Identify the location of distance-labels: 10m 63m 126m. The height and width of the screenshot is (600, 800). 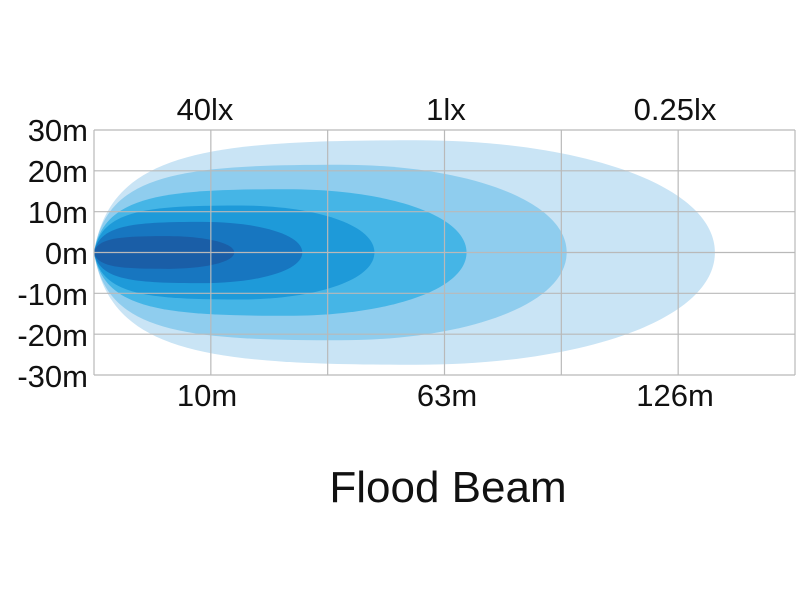
(445, 395).